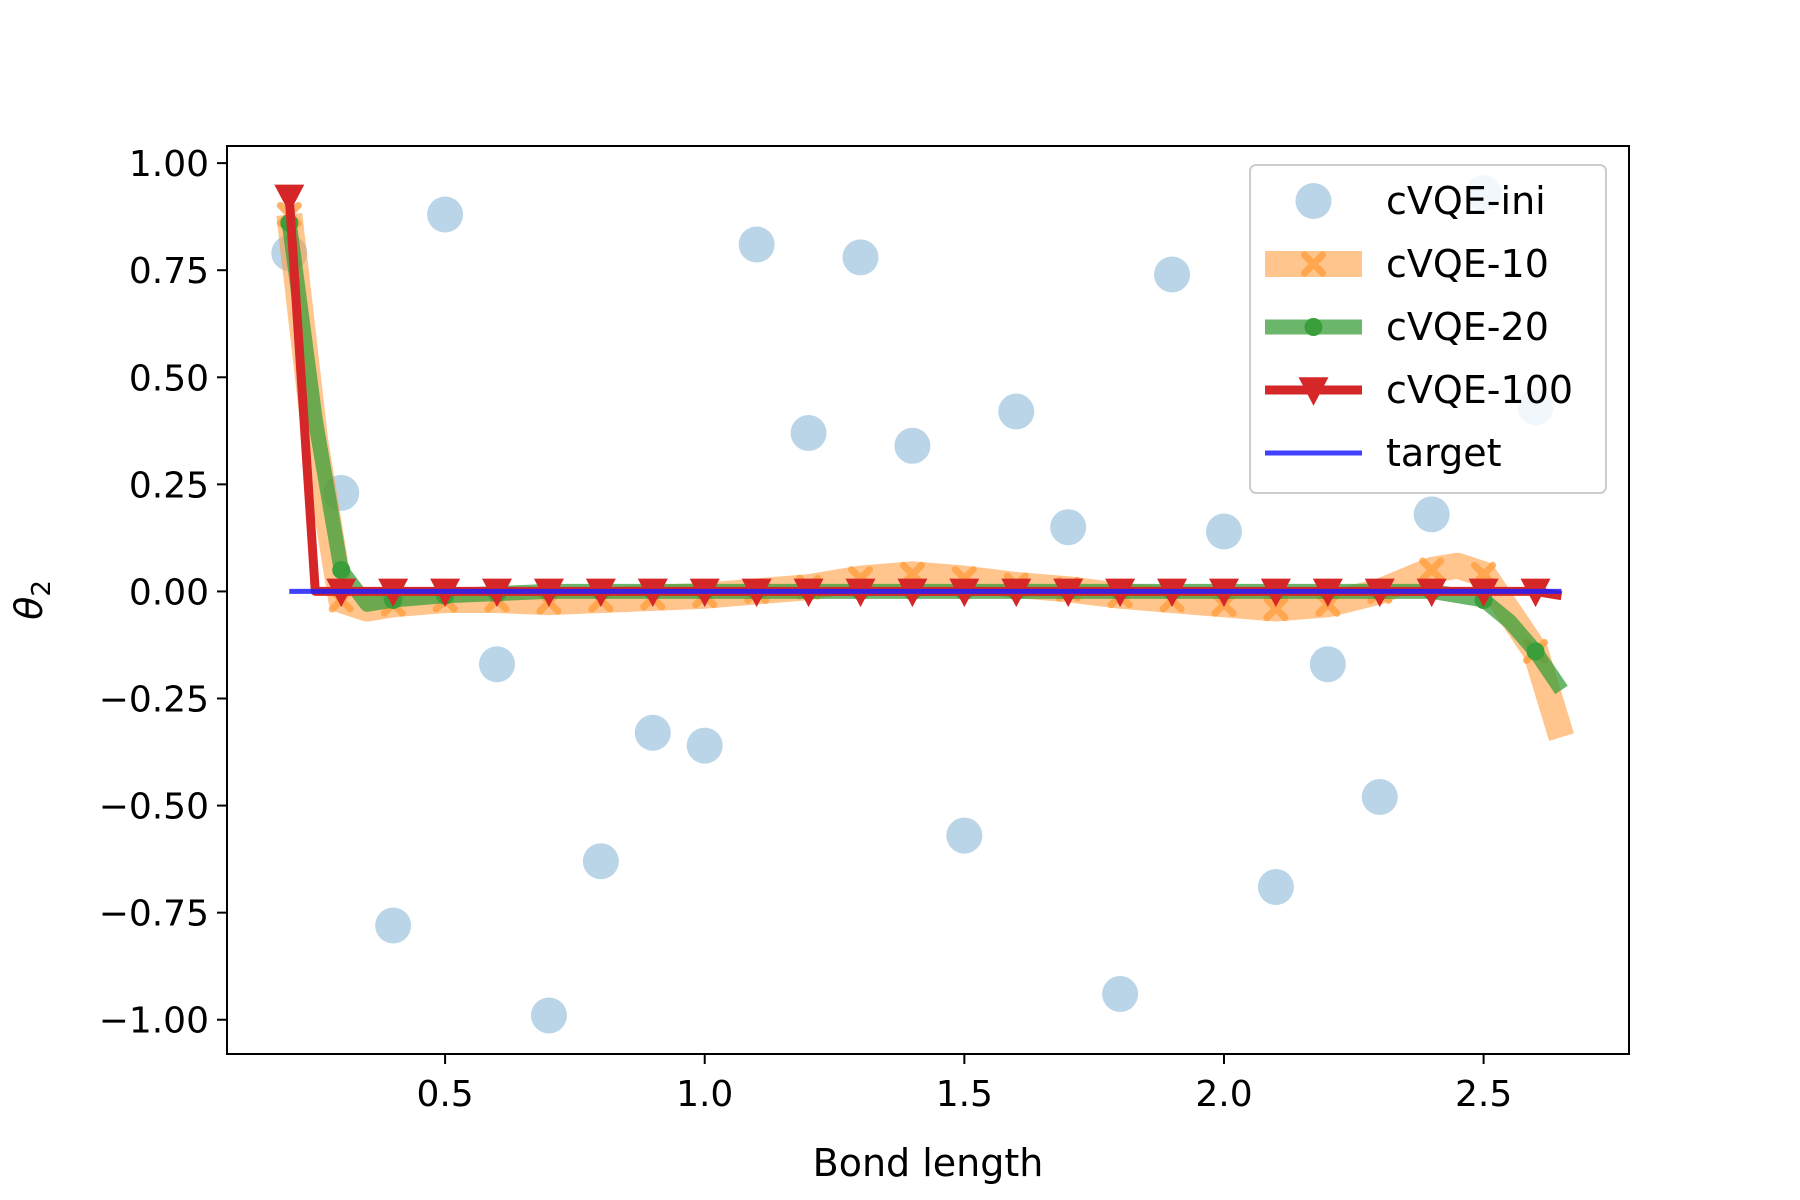 Image resolution: width=1800 pixels, height=1200 pixels. What do you see at coordinates (928, 1163) in the screenshot?
I see `x-axis-label: Bond length` at bounding box center [928, 1163].